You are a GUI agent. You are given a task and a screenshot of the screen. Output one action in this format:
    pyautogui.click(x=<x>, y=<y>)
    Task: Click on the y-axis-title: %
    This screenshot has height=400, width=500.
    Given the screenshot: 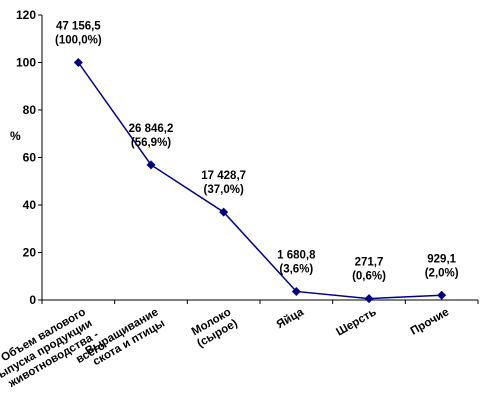 What is the action you would take?
    pyautogui.click(x=15, y=136)
    